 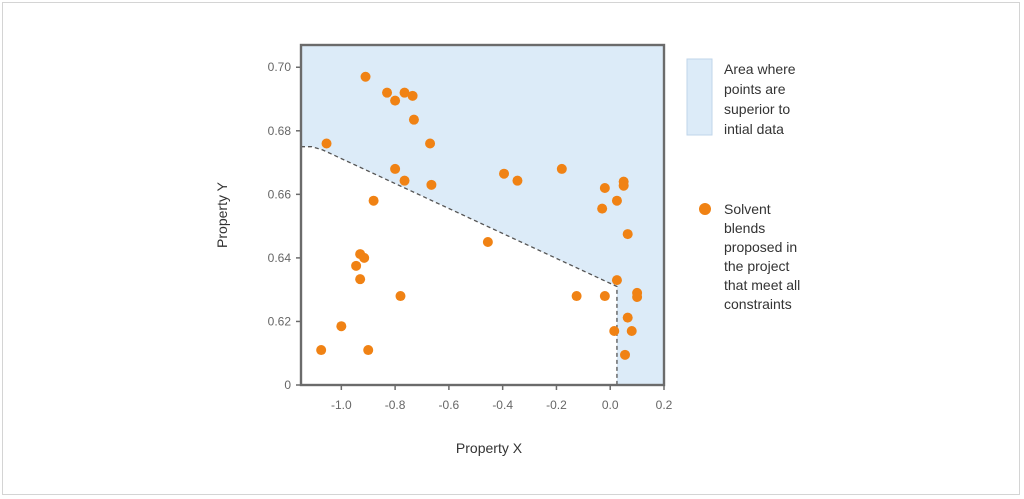 What do you see at coordinates (280, 131) in the screenshot?
I see `y-tick-label: 0.68` at bounding box center [280, 131].